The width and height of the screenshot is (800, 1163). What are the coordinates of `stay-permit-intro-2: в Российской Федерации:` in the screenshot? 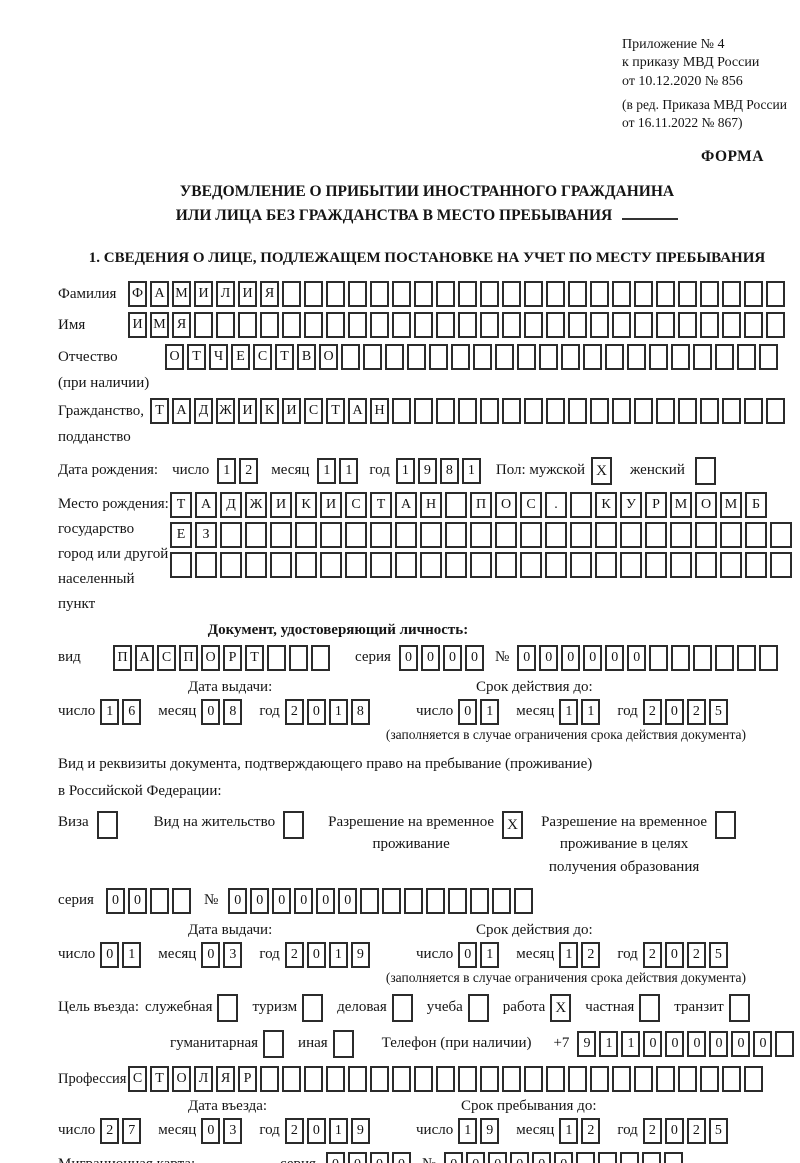 It's located at (140, 790).